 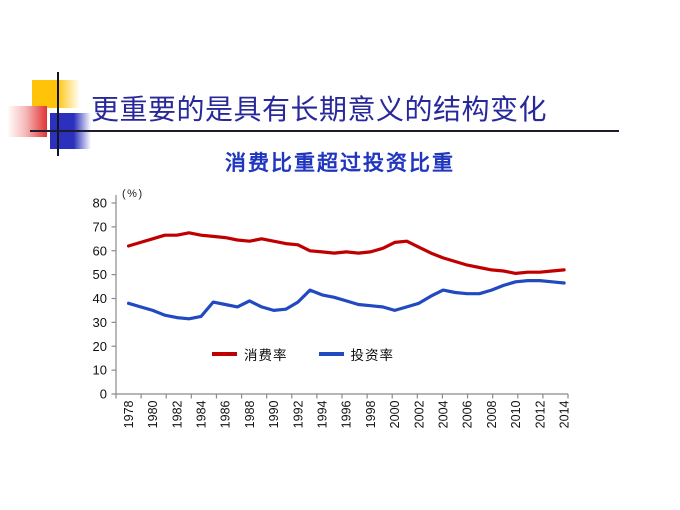 What do you see at coordinates (419, 414) in the screenshot?
I see `svg-text: 2002` at bounding box center [419, 414].